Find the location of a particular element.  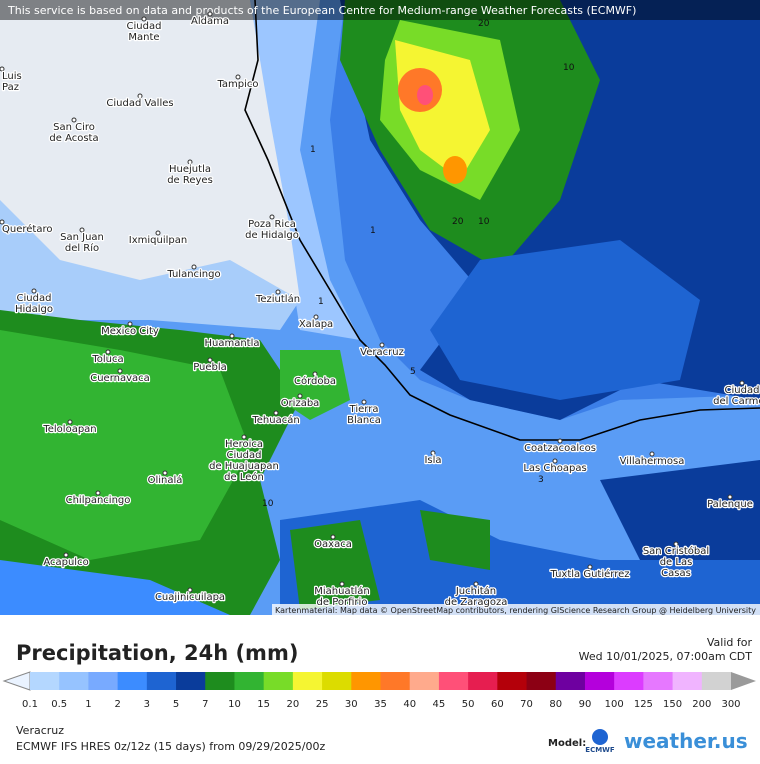

colorbar-under is located at coordinates (16, 681).